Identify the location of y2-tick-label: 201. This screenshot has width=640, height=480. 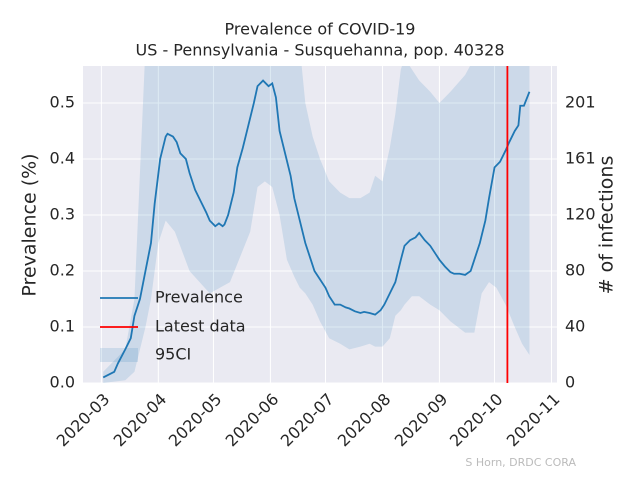
(580, 102).